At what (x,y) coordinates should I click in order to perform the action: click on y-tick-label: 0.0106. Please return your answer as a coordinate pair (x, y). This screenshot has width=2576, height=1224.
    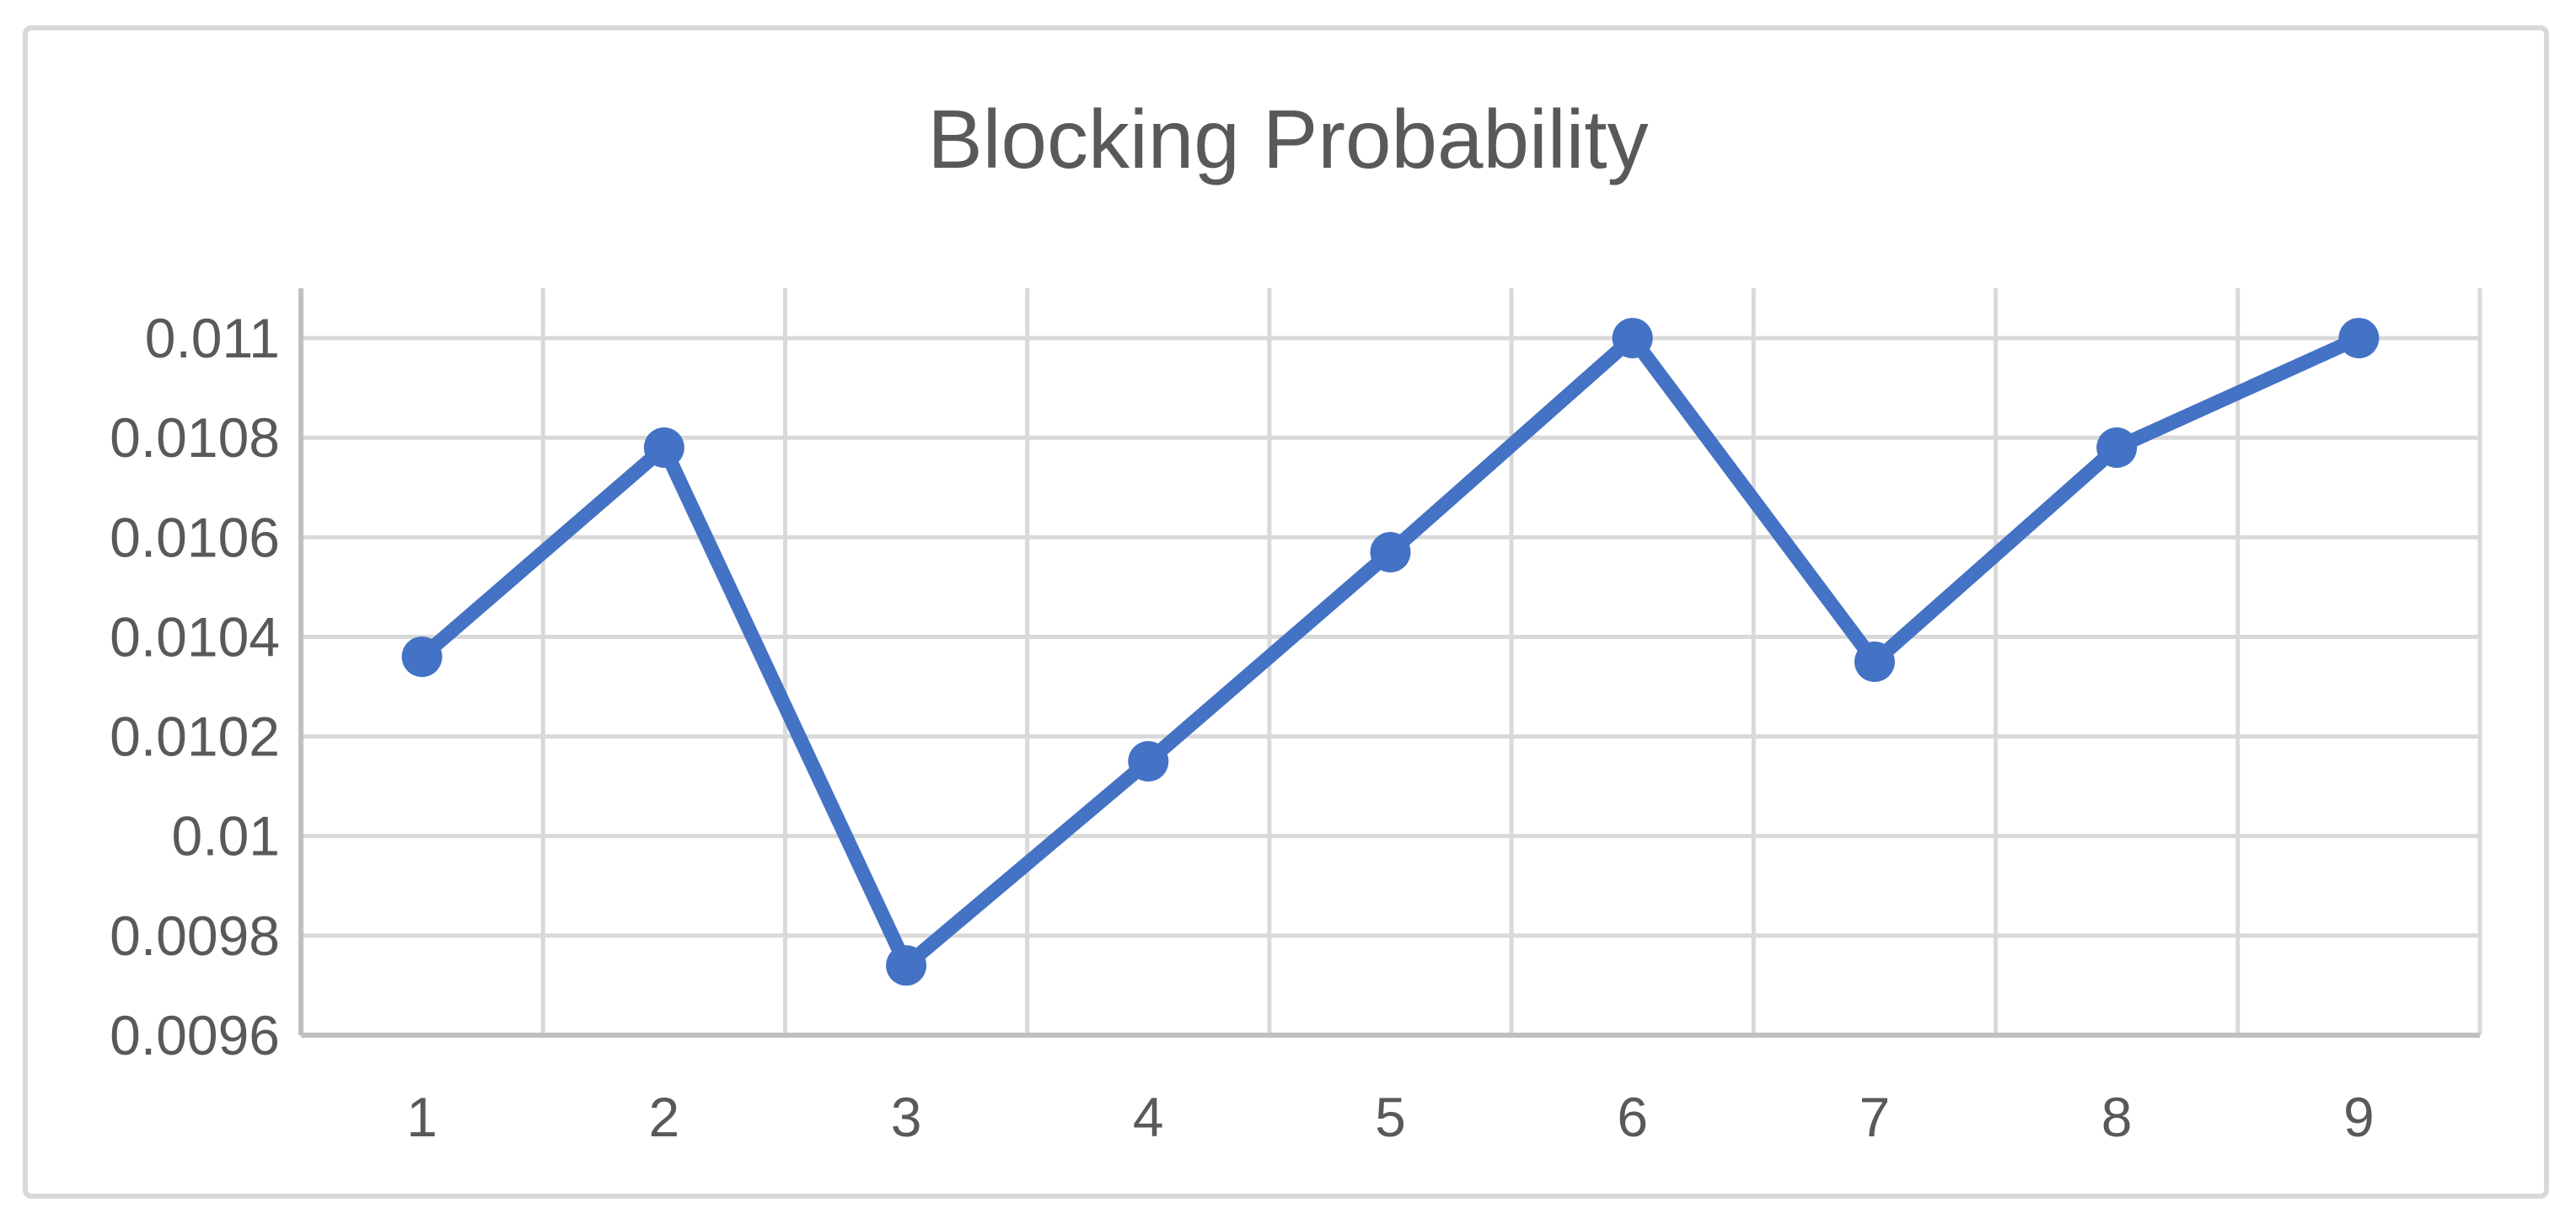
    Looking at the image, I should click on (195, 537).